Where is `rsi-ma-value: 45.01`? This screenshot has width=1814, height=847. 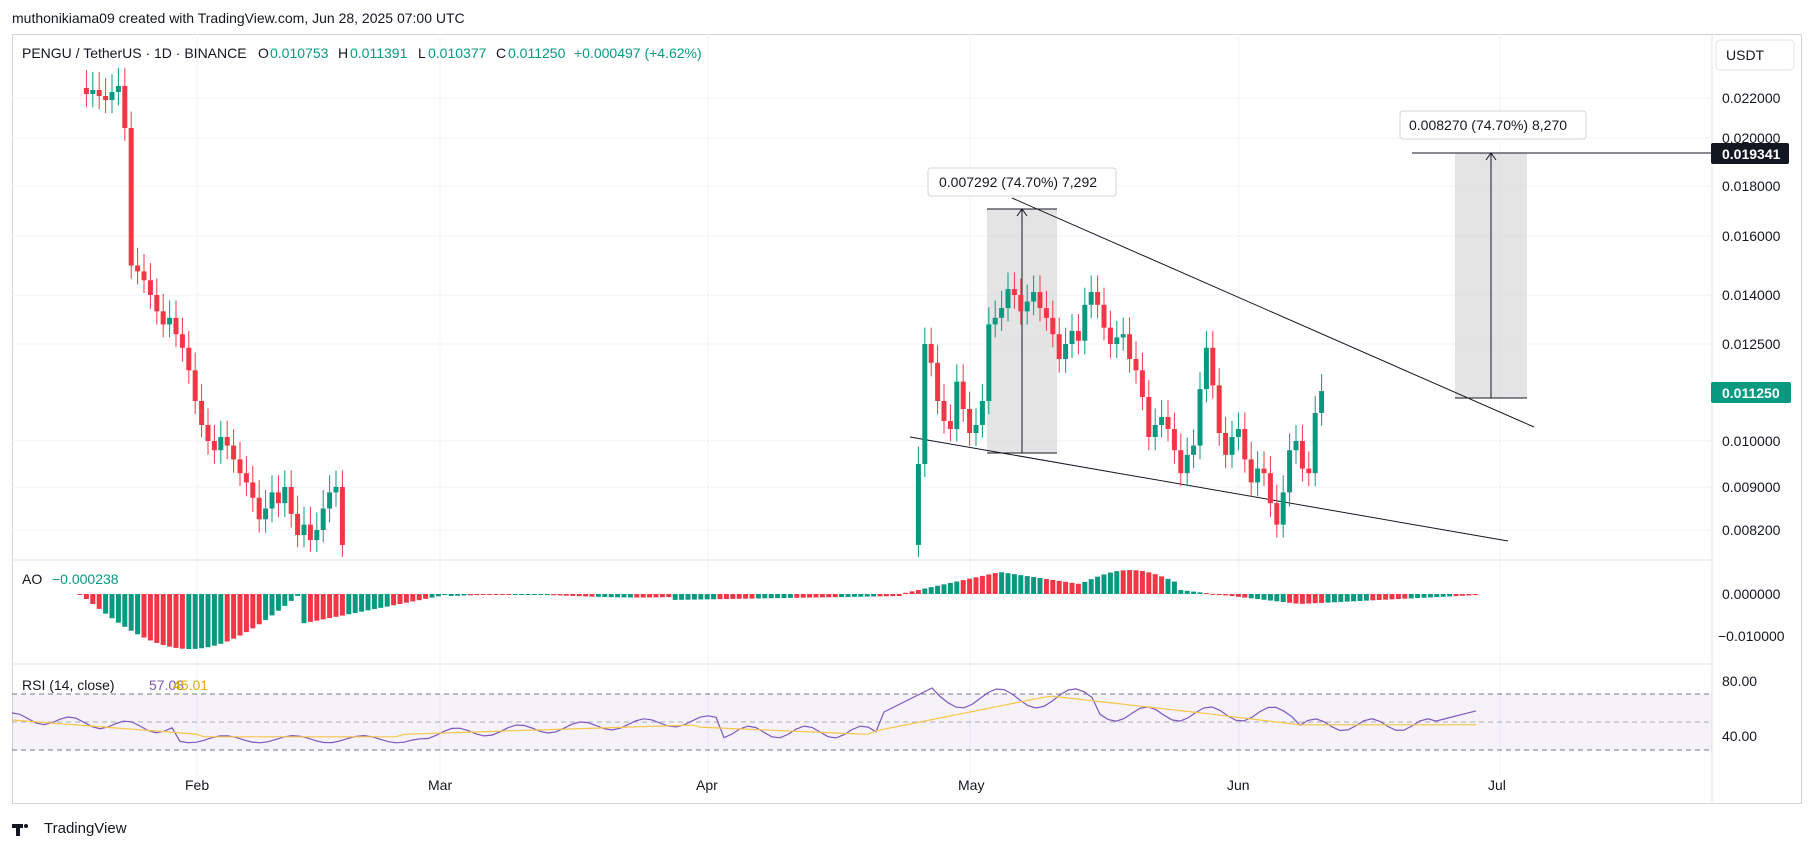 rsi-ma-value: 45.01 is located at coordinates (190, 685).